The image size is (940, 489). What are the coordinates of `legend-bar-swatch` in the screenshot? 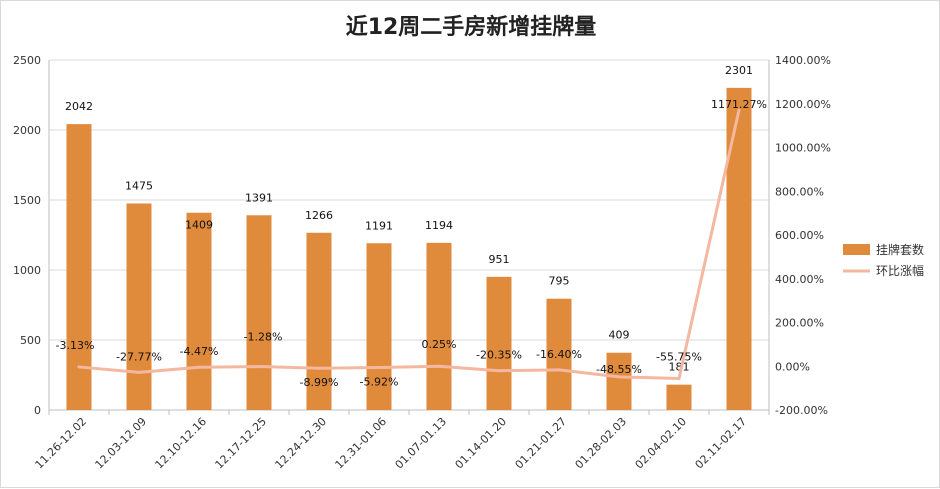 It's located at (856, 249).